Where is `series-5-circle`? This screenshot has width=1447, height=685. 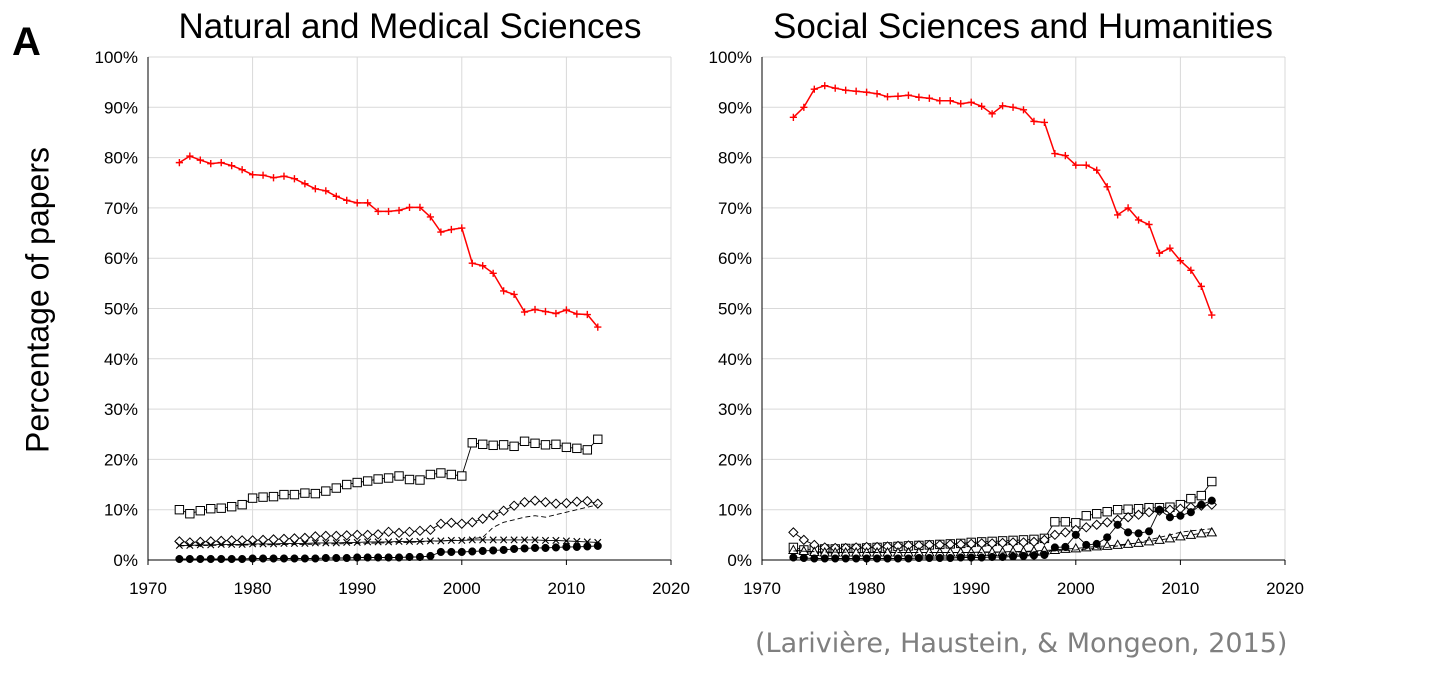 series-5-circle is located at coordinates (388, 552).